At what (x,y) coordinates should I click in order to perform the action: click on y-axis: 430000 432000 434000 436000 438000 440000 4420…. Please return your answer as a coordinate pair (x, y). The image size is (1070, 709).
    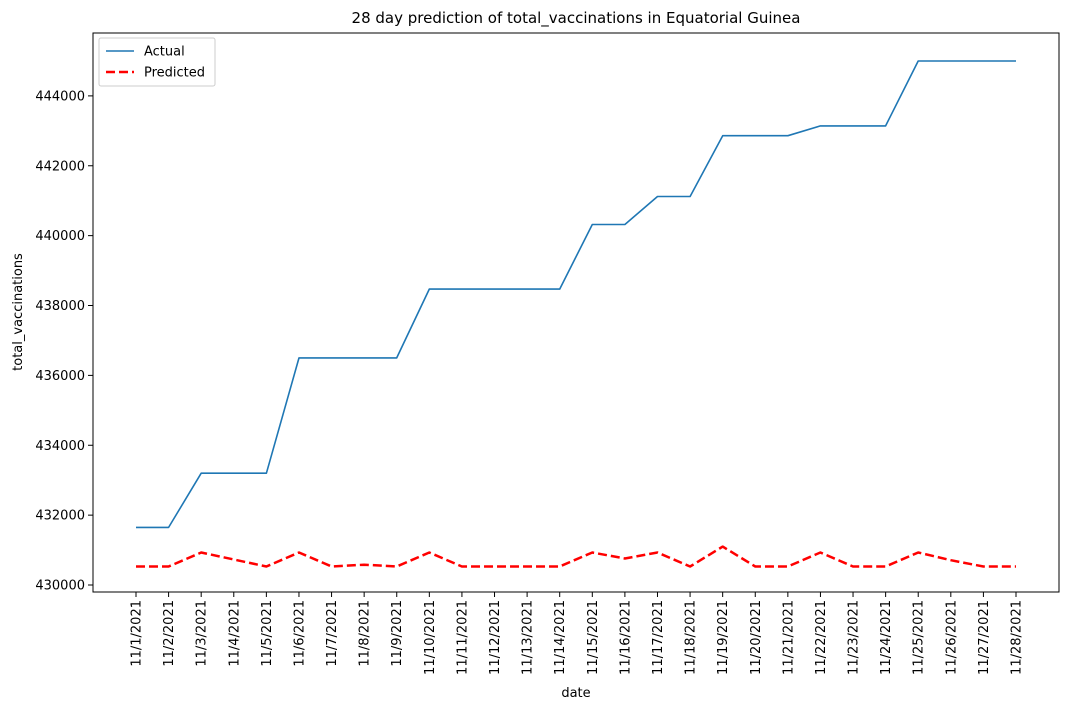
    Looking at the image, I should click on (64, 341).